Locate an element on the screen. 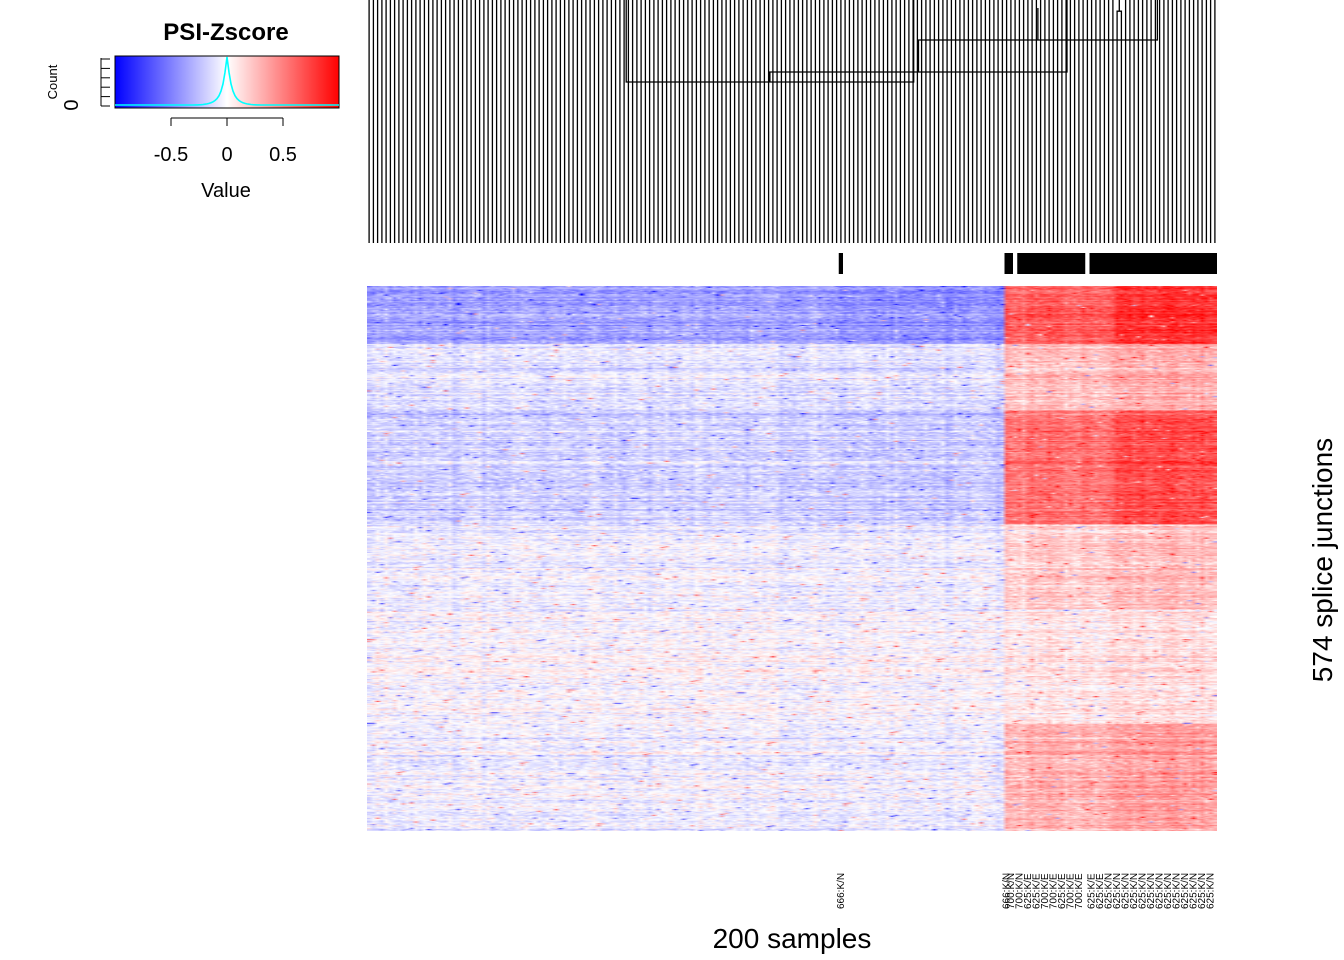  count-axis-tick-label: 0 is located at coordinates (72, 104).